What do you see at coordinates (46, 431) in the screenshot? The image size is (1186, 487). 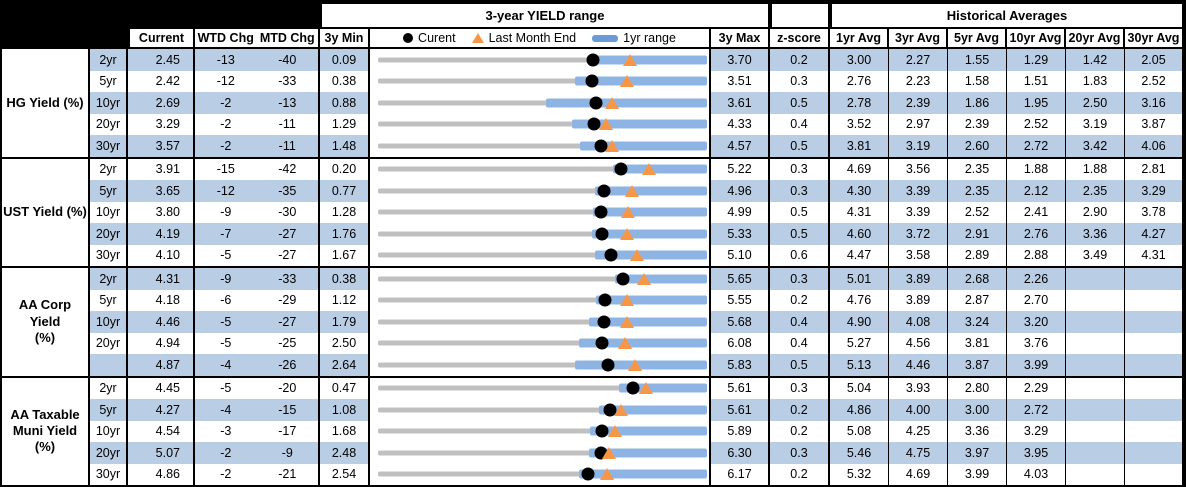 I see `section-label: AA Taxable Muni Yield (%)` at bounding box center [46, 431].